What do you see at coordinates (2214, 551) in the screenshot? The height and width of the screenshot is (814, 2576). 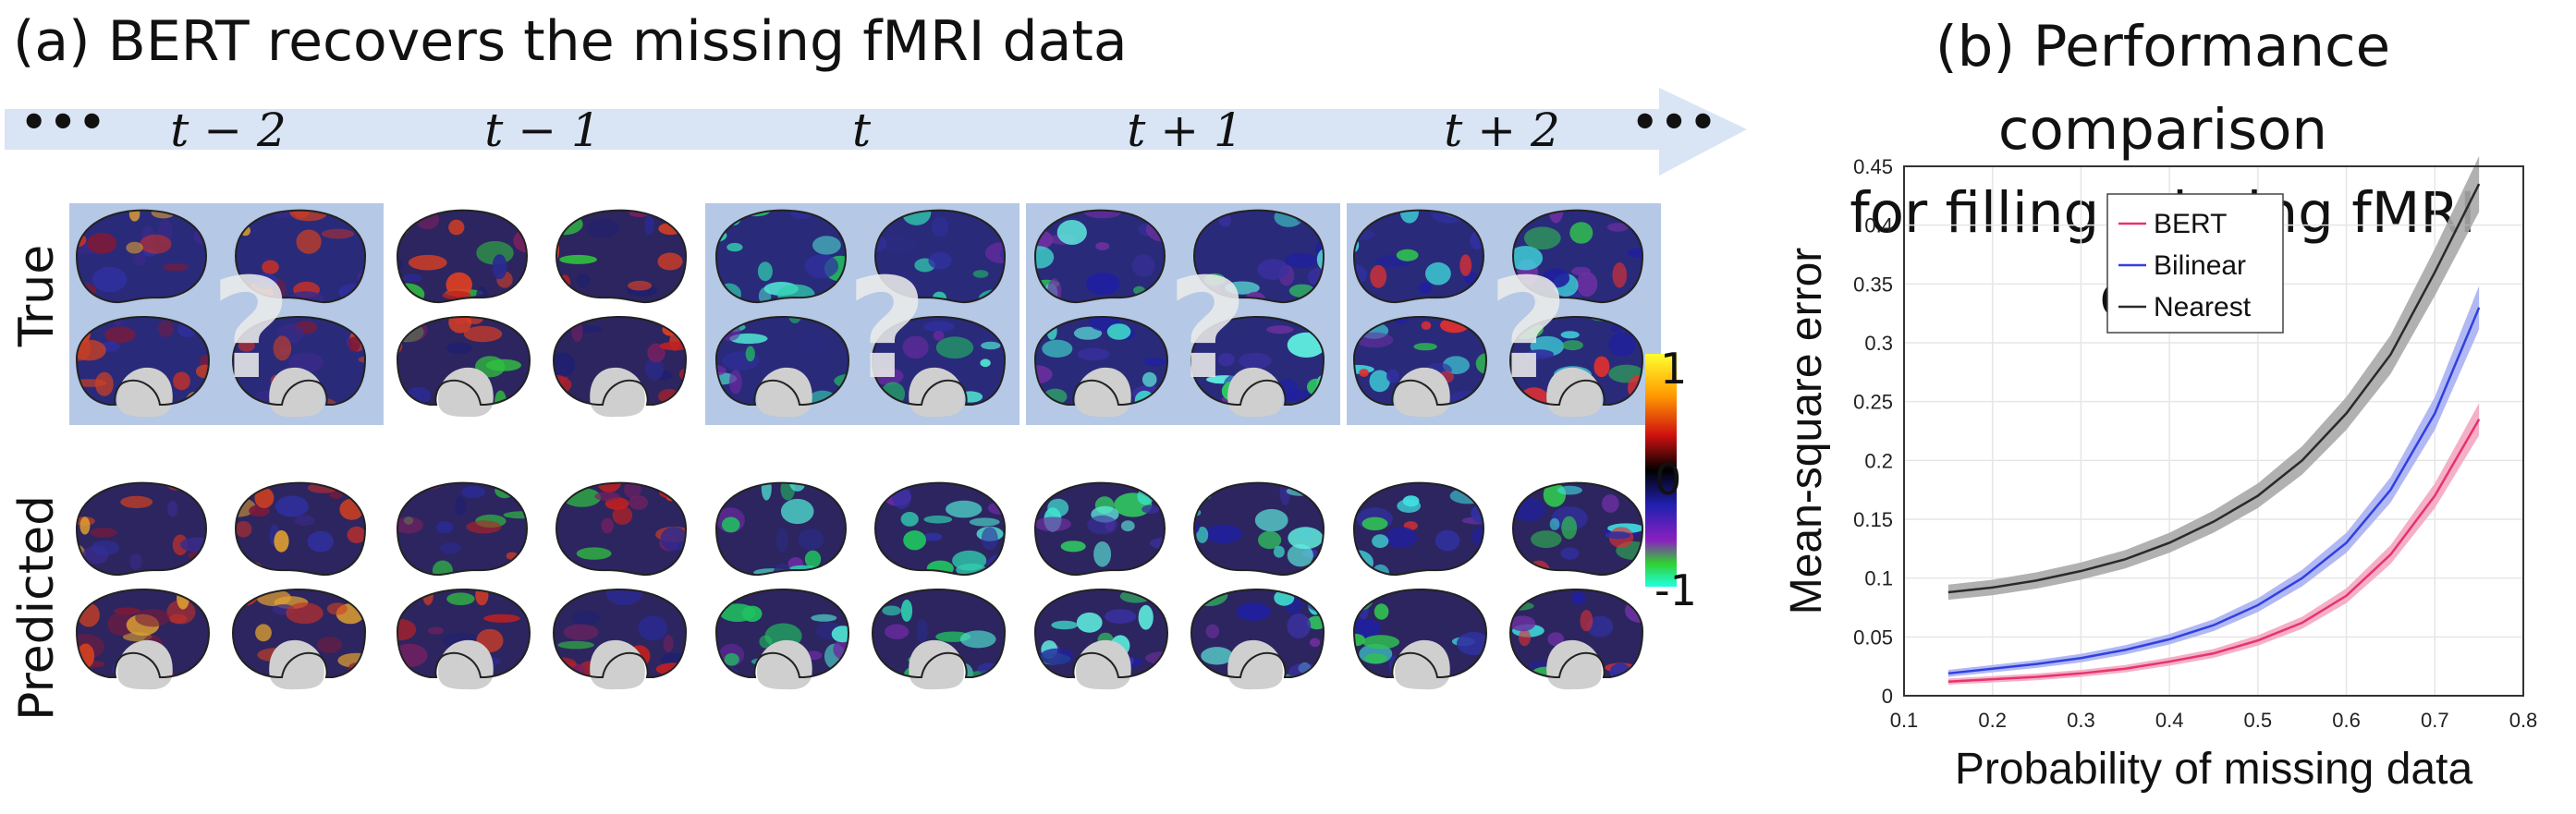 I see `chart-line-bert` at bounding box center [2214, 551].